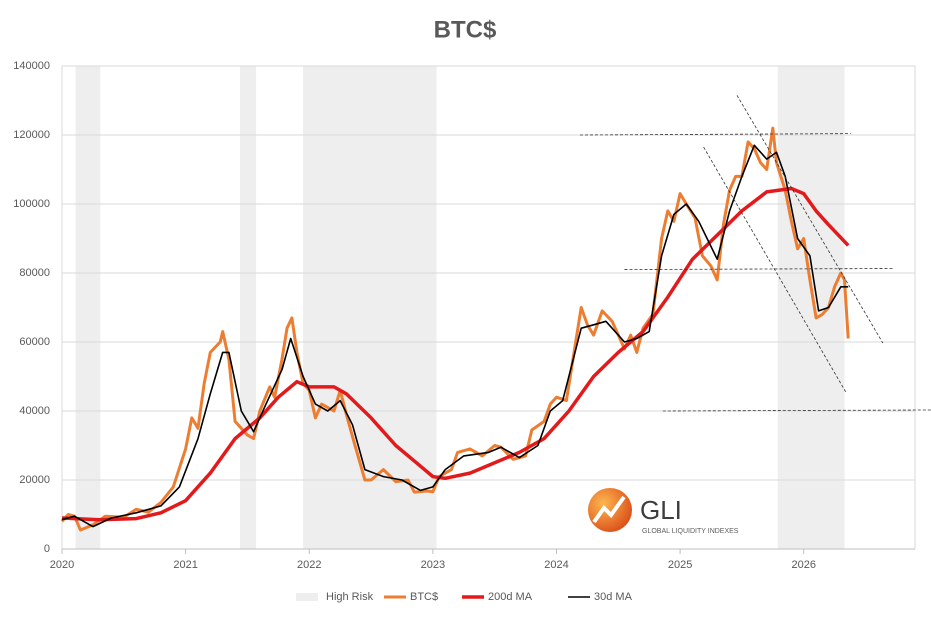 This screenshot has height=618, width=931. Describe the element at coordinates (31, 204) in the screenshot. I see `y-tick-label: 100000` at that location.